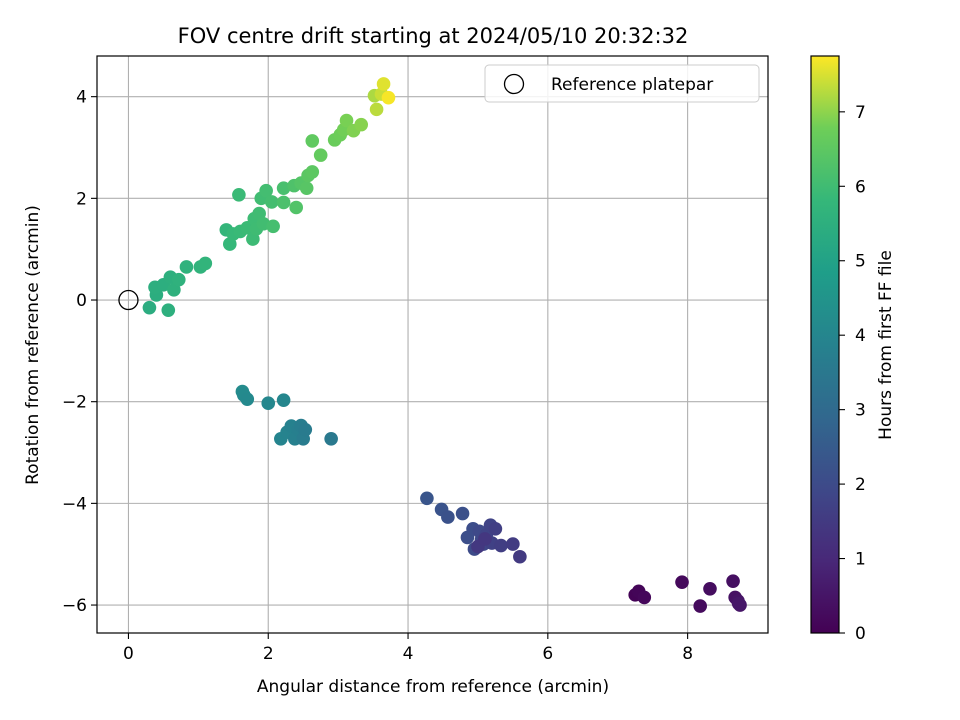  What do you see at coordinates (433, 687) in the screenshot?
I see `x-axis-label: Angular distance from reference (arcmin)` at bounding box center [433, 687].